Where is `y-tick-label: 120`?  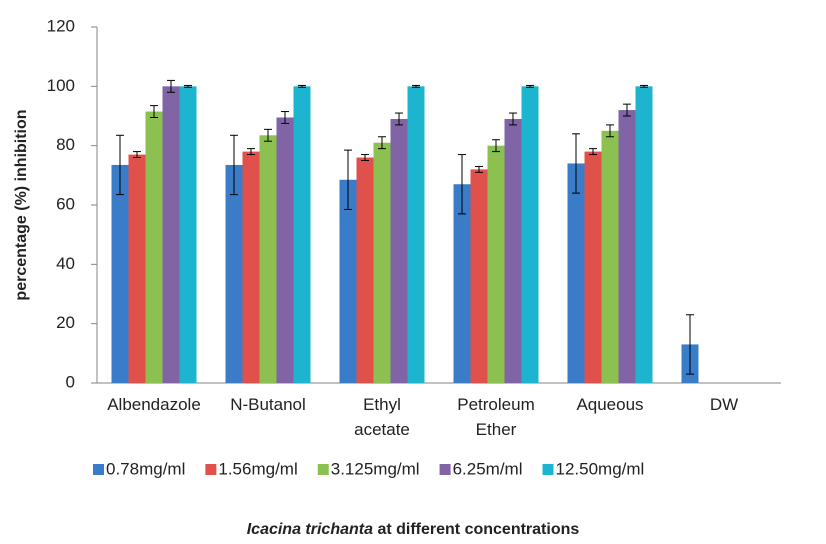 y-tick-label: 120 is located at coordinates (61, 25).